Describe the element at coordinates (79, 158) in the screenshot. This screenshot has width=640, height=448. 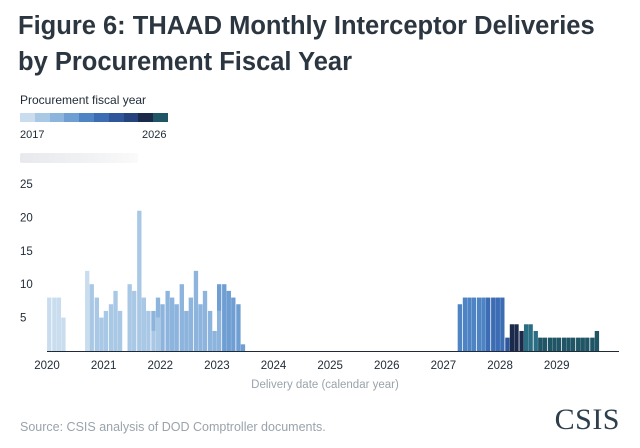
I see `blurred-text-strip` at that location.